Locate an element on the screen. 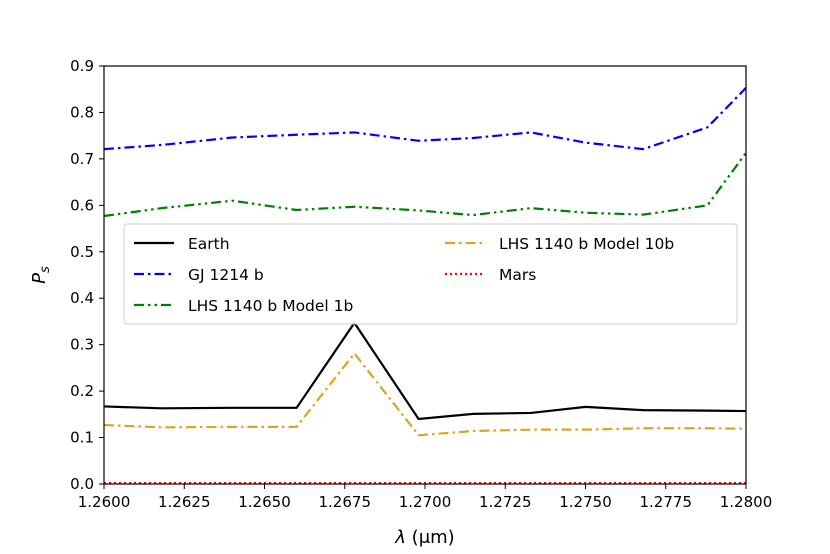 Image resolution: width=830 pixels, height=554 pixels. legend-label: LHS 1140 b Model 10b is located at coordinates (586, 244).